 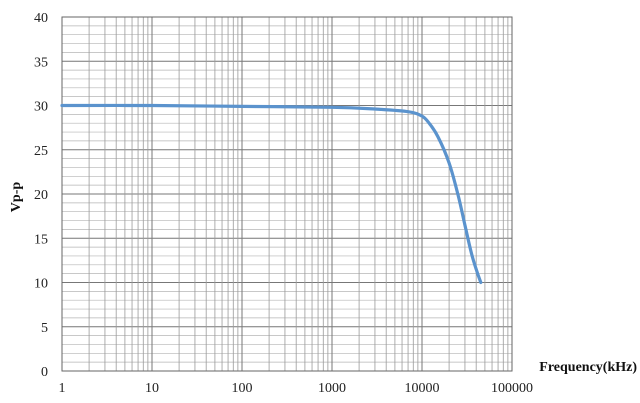 What do you see at coordinates (332, 388) in the screenshot?
I see `x-tick-label: 1000` at bounding box center [332, 388].